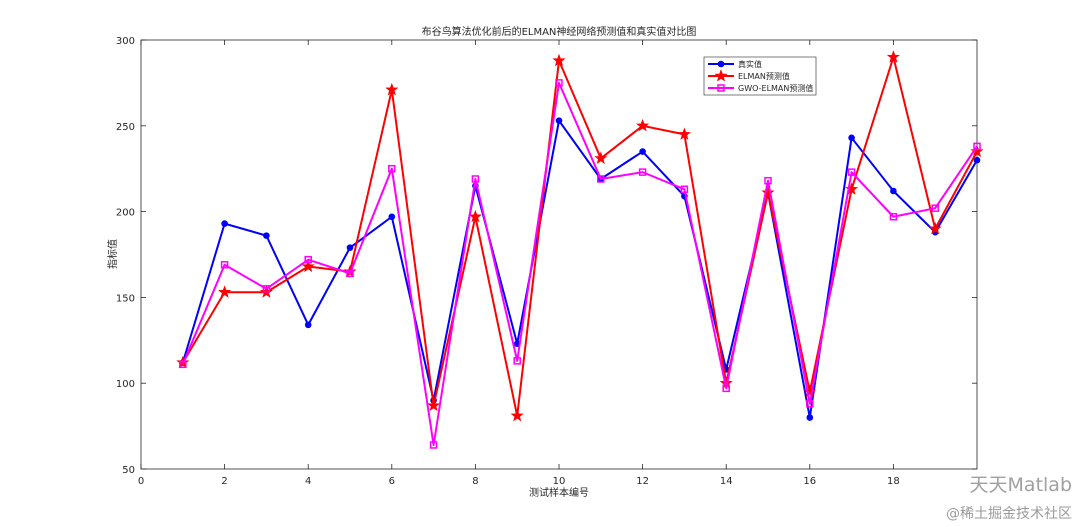  I want to click on x-tick-label: 6, so click(392, 481).